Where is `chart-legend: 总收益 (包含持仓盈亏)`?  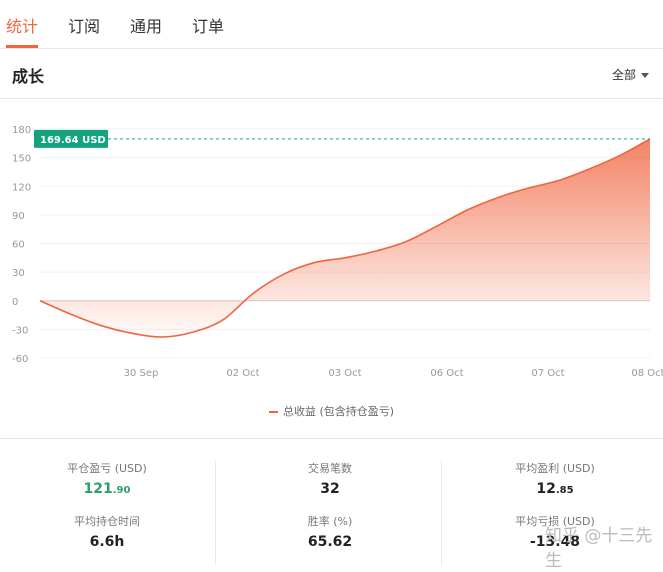 chart-legend: 总收益 (包含持仓盈亏) is located at coordinates (331, 411).